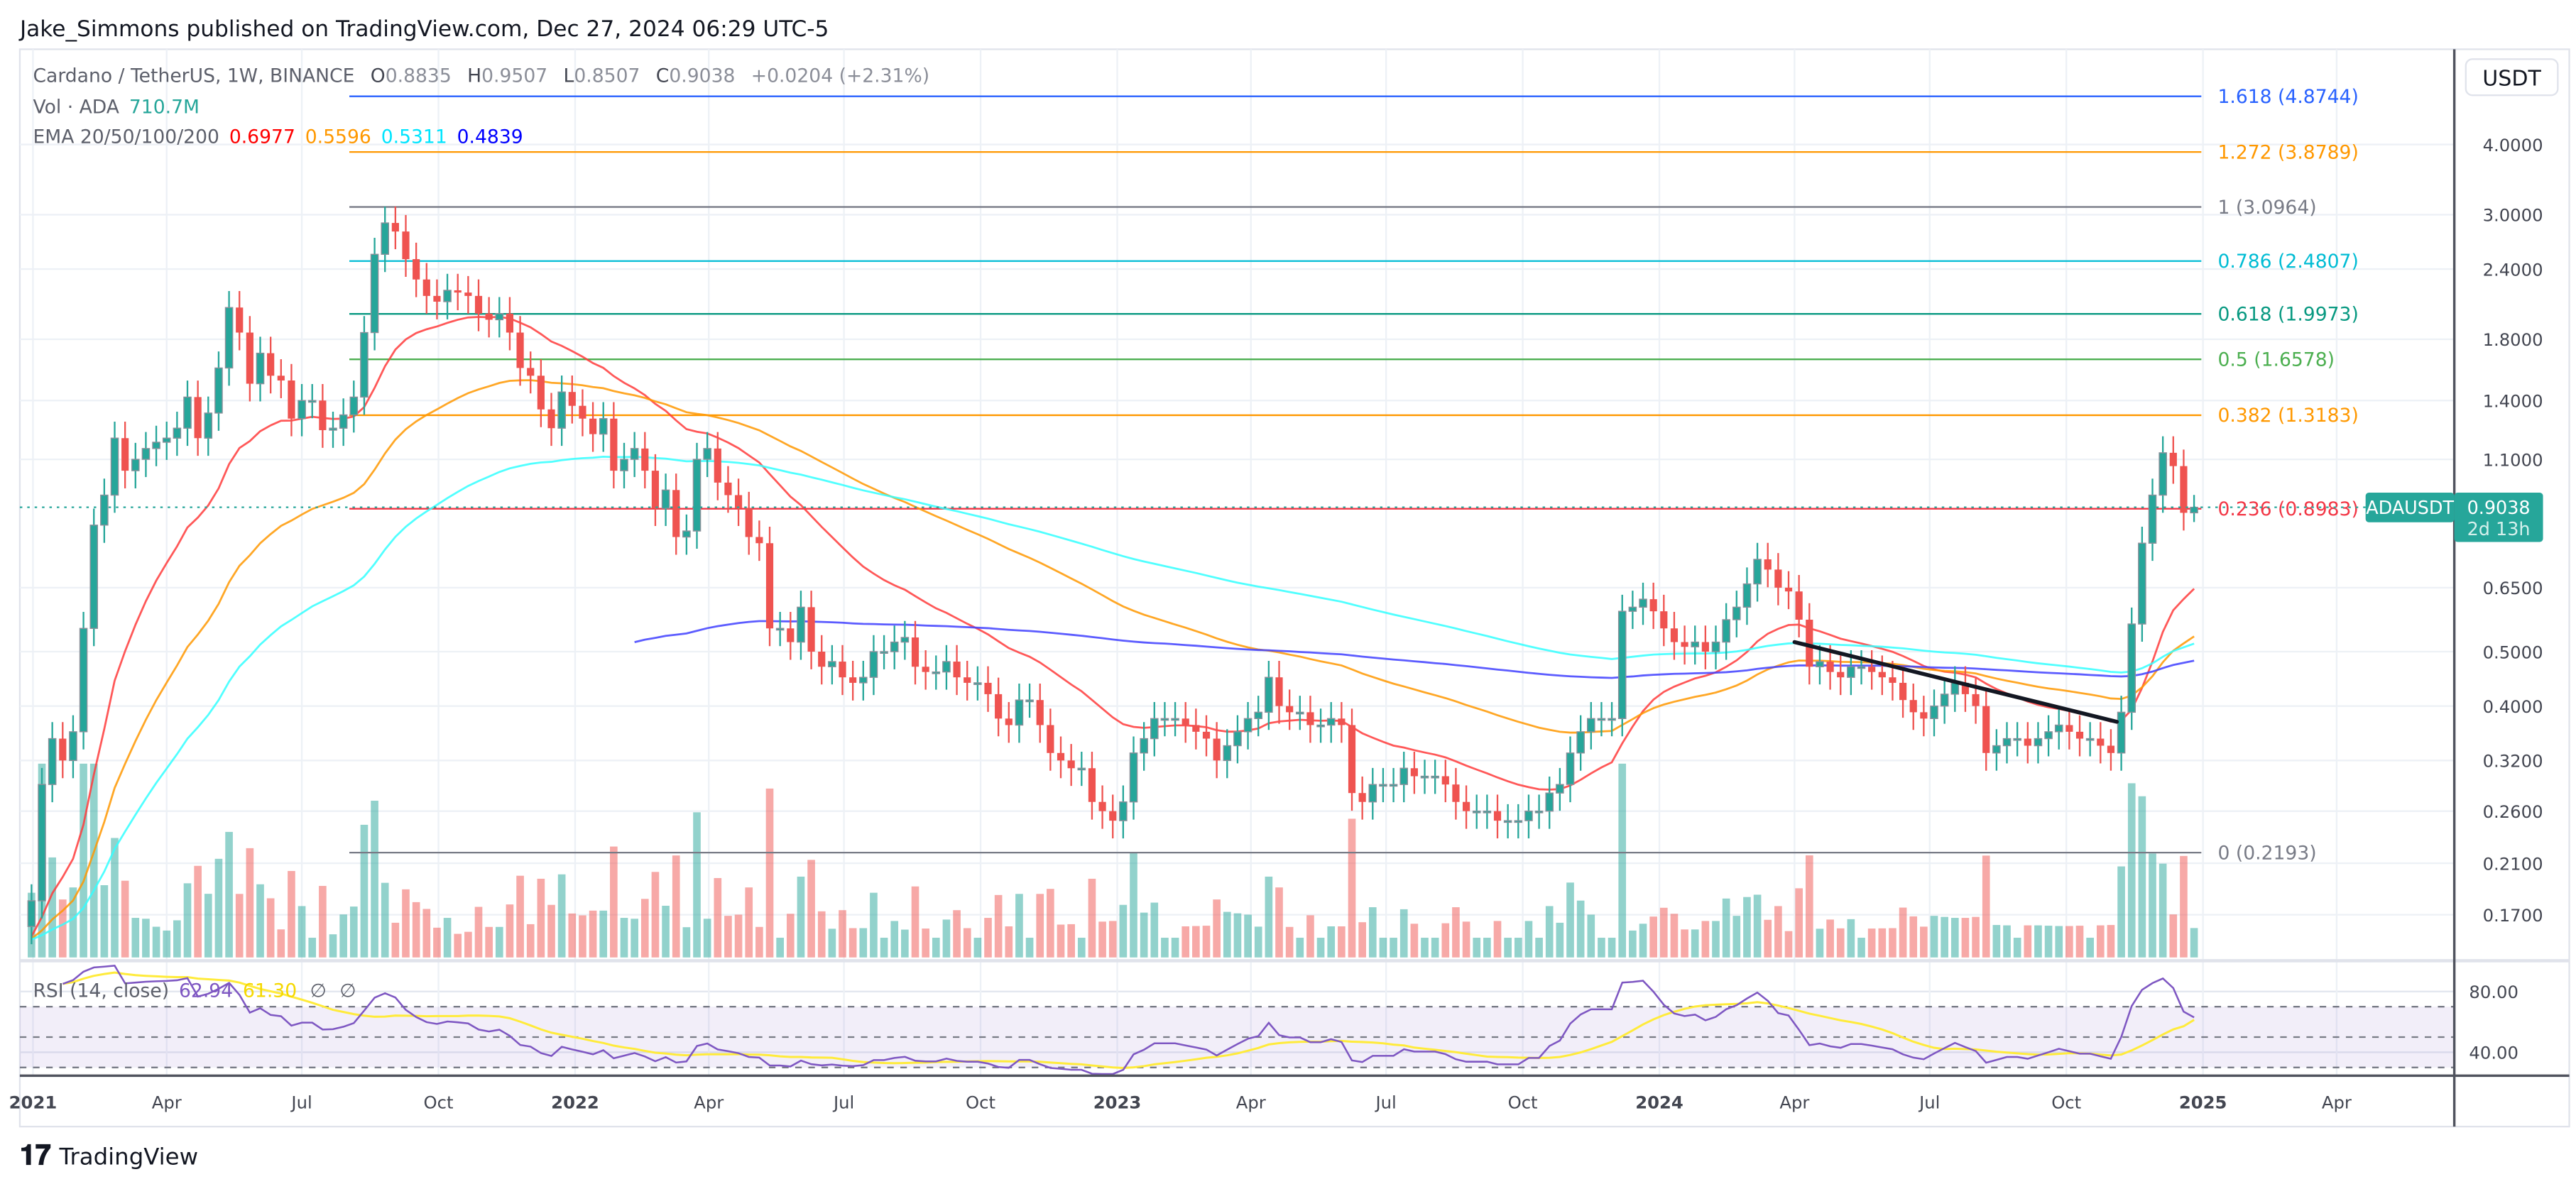 Image resolution: width=2576 pixels, height=1189 pixels. I want to click on rsi-pane, so click(1237, 1020).